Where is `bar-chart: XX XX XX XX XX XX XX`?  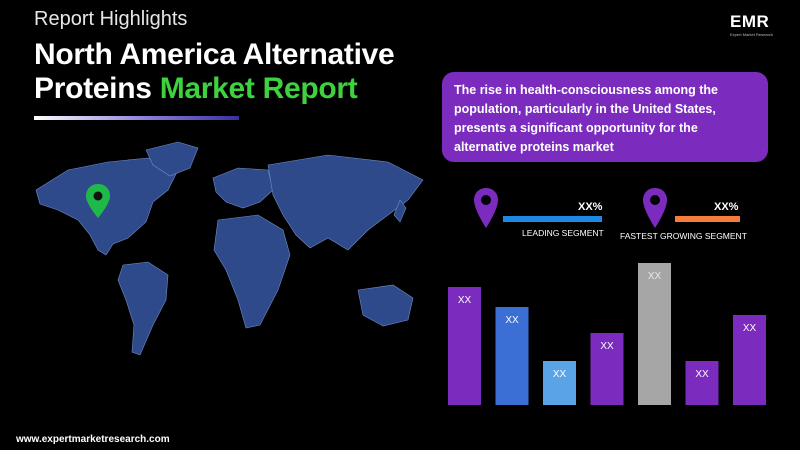 bar-chart: XX XX XX XX XX XX XX is located at coordinates (607, 334).